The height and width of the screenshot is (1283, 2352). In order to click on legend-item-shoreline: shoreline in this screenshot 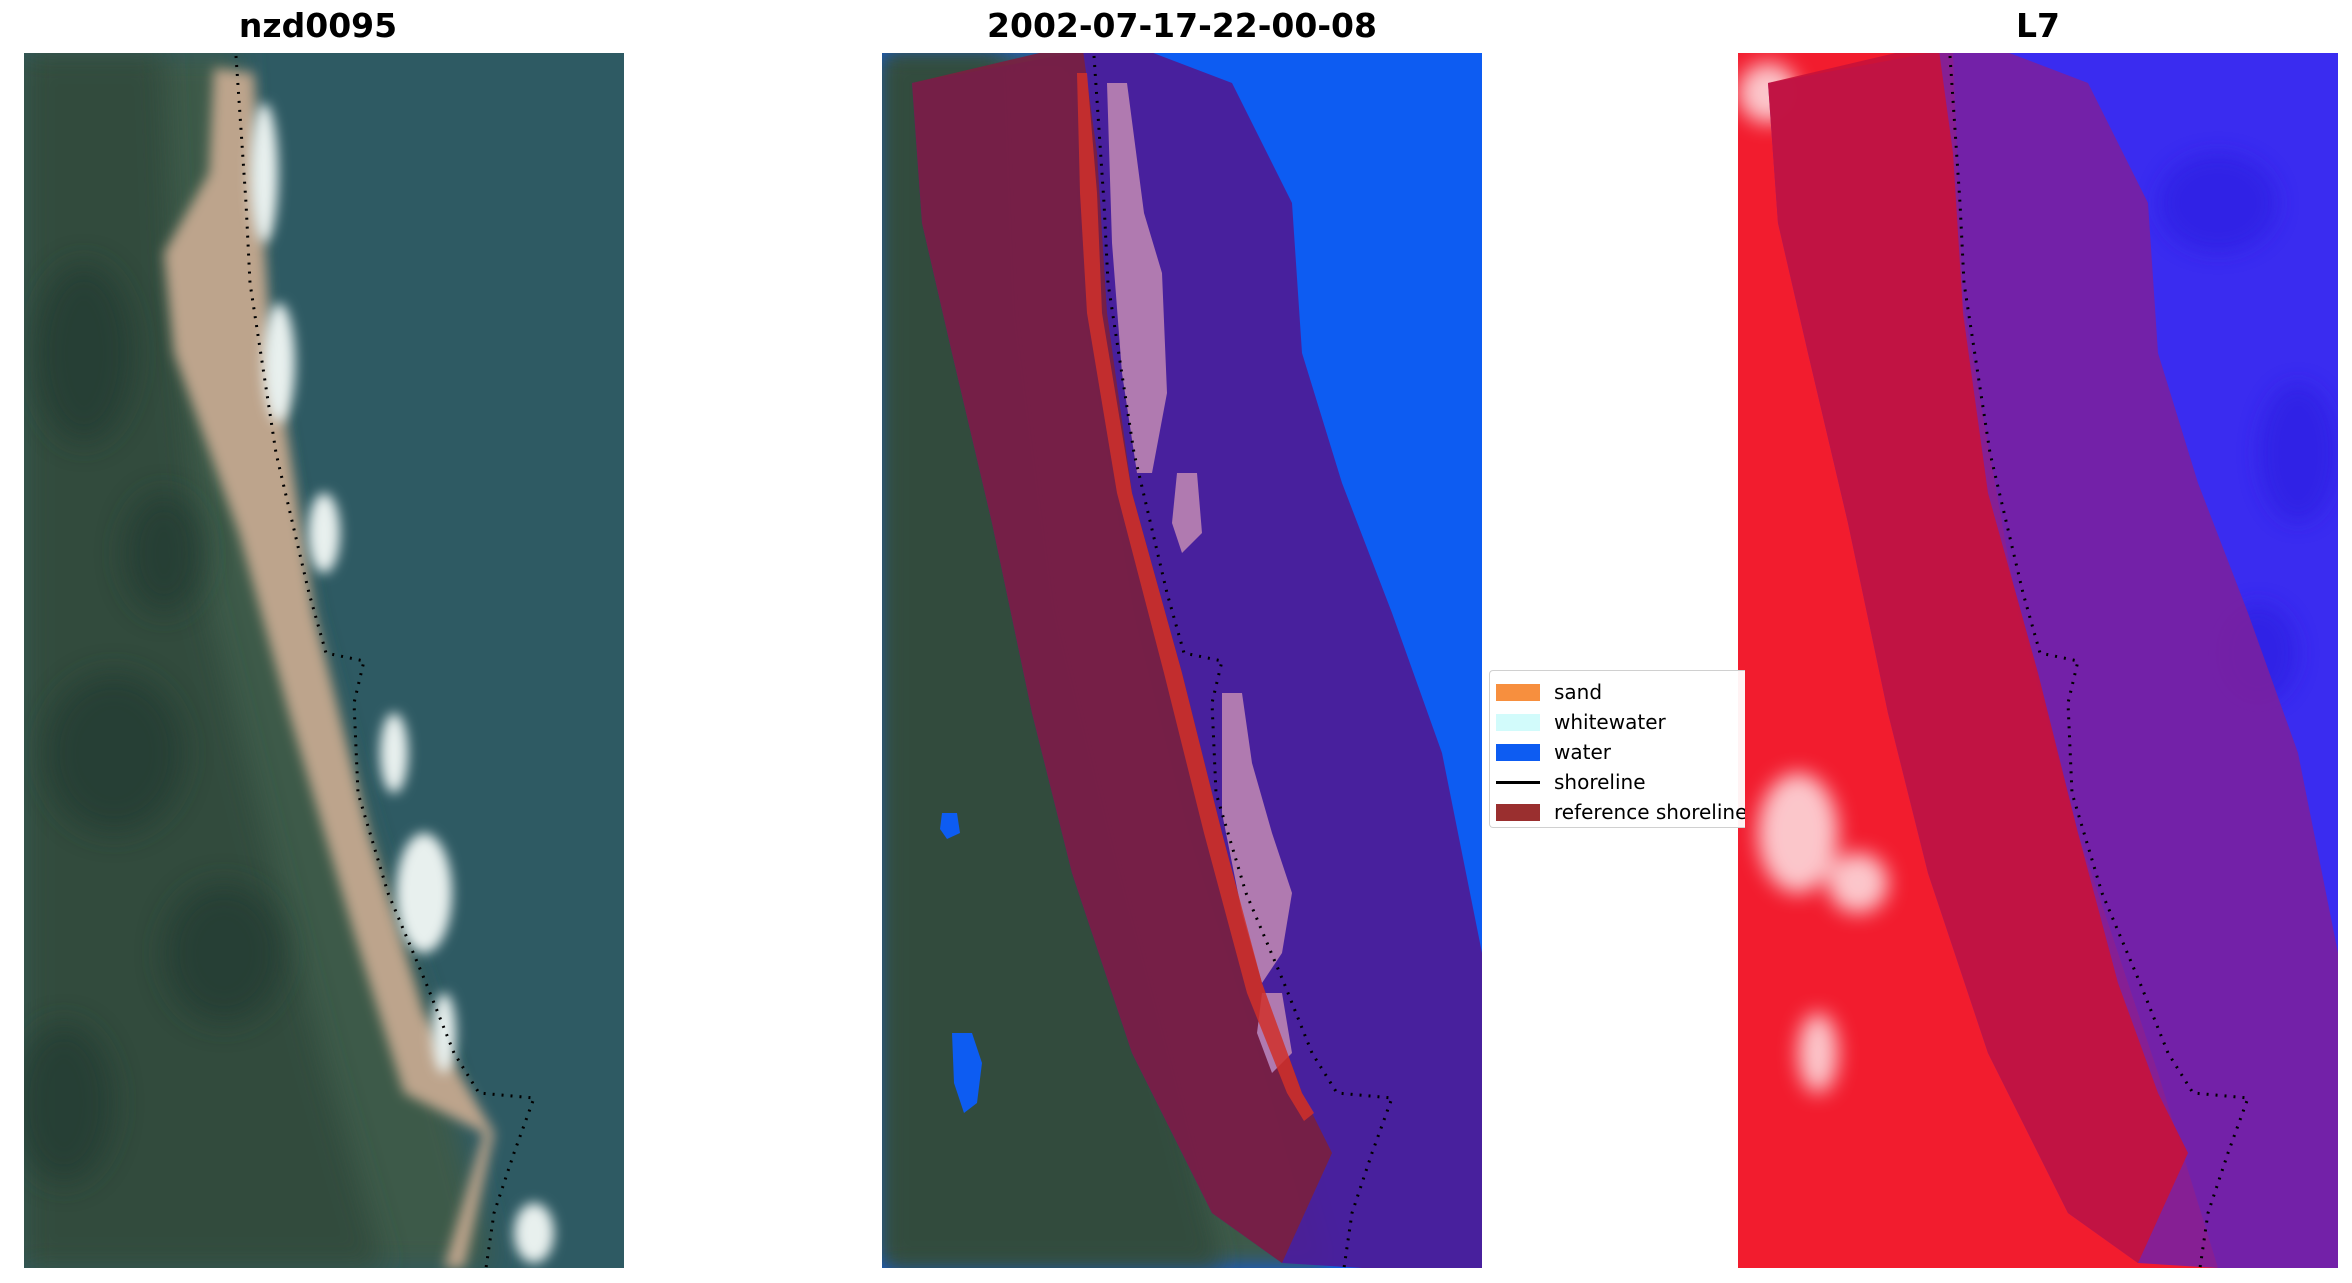, I will do `click(1620, 782)`.